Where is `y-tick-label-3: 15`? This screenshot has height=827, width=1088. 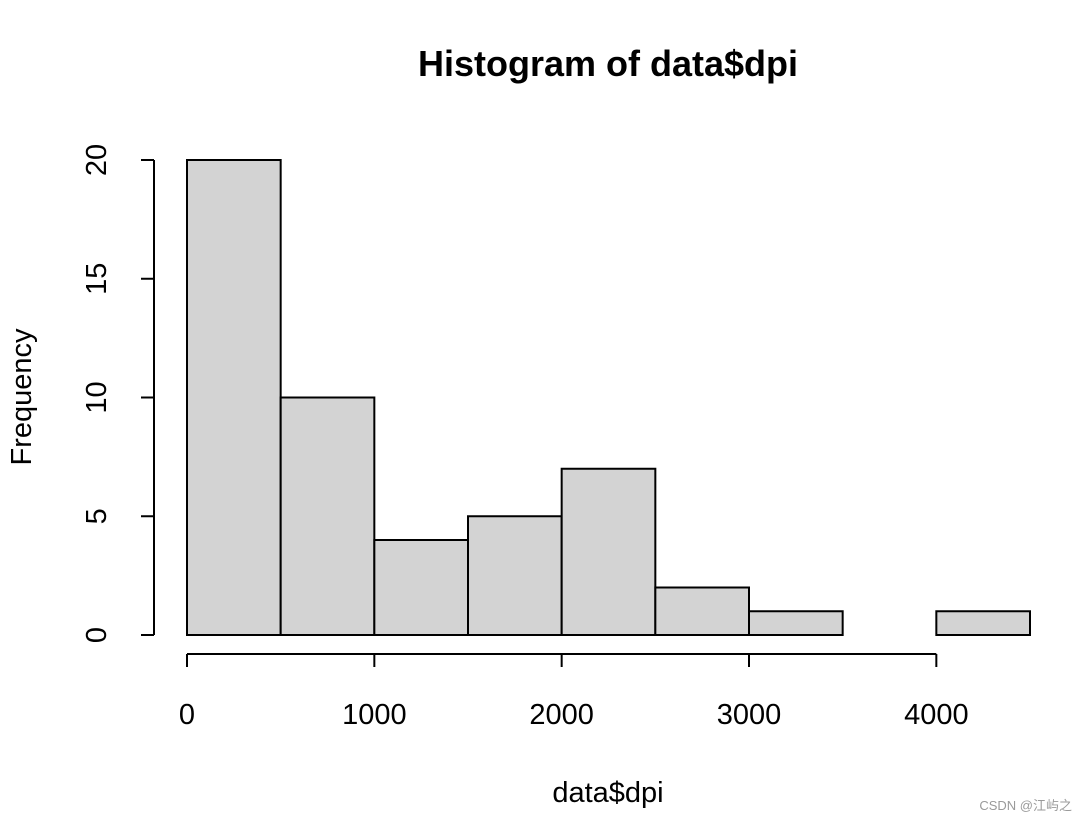 y-tick-label-3: 15 is located at coordinates (97, 279).